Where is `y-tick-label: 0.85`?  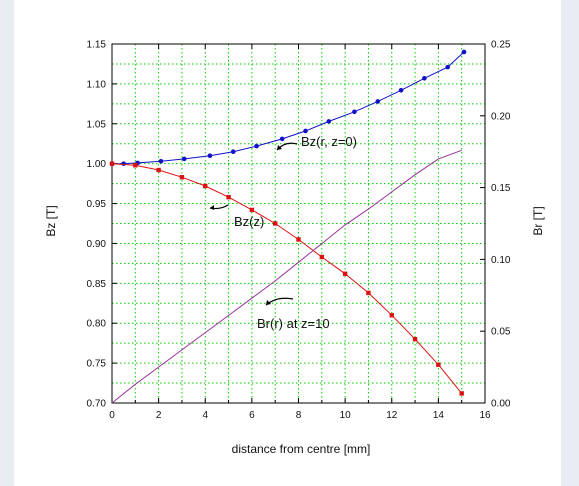 y-tick-label: 0.85 is located at coordinates (97, 284).